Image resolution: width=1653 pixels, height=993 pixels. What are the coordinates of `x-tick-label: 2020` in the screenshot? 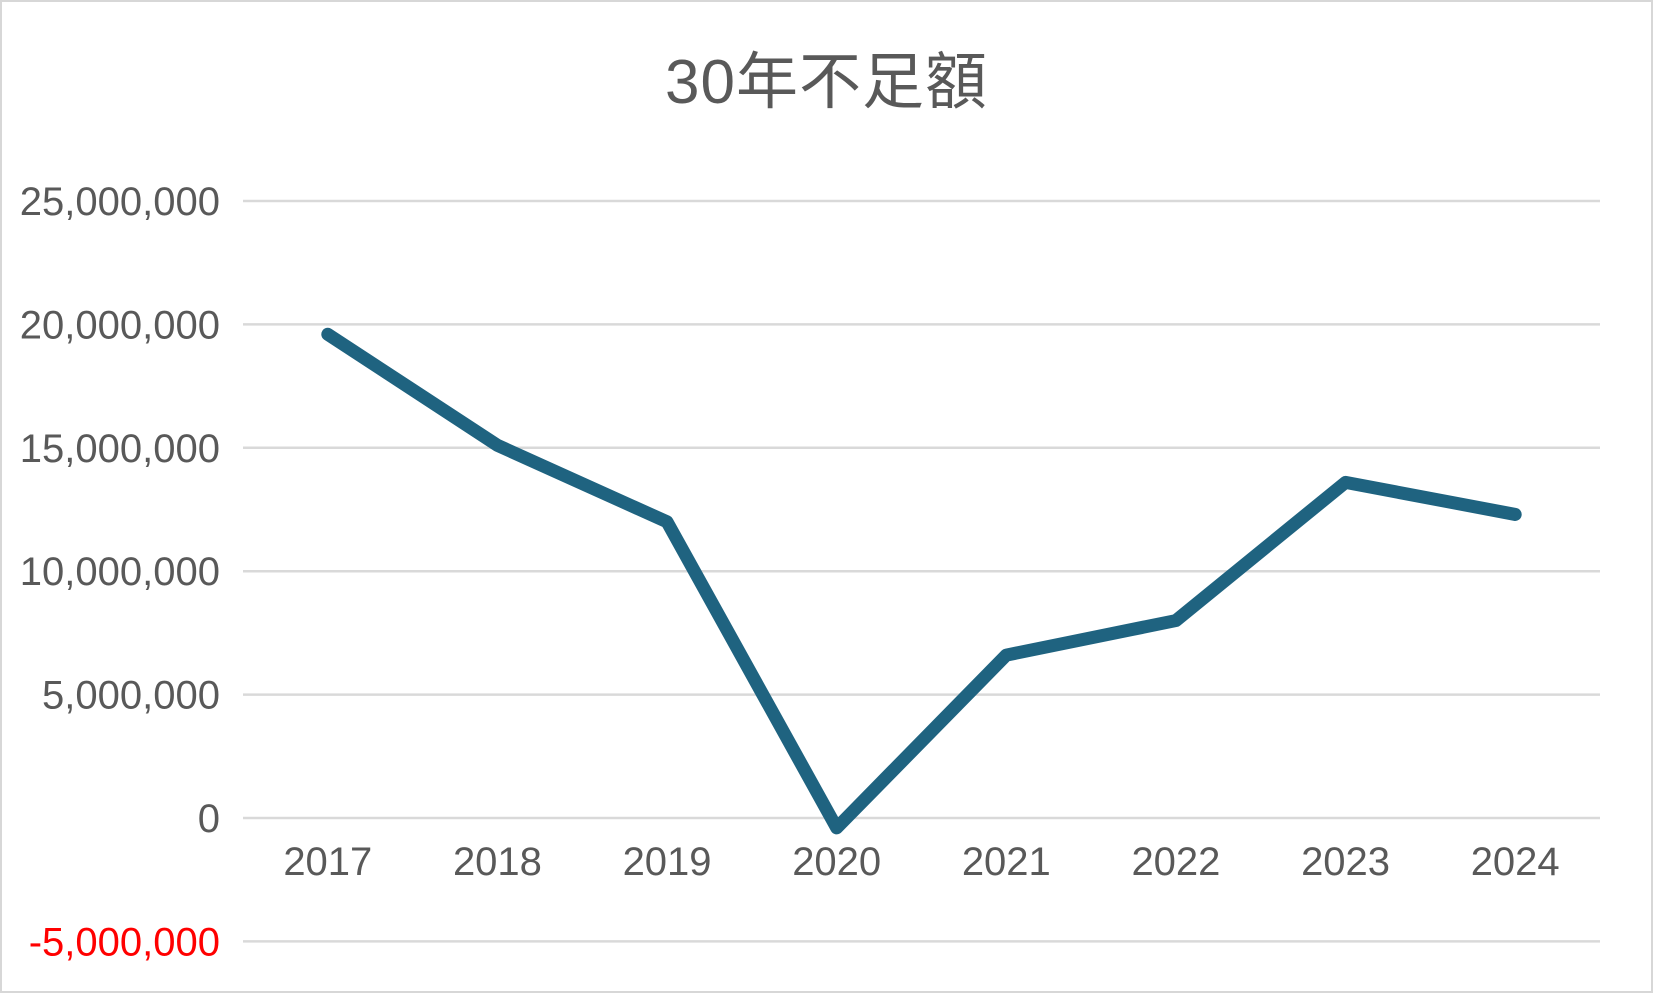 It's located at (836, 862).